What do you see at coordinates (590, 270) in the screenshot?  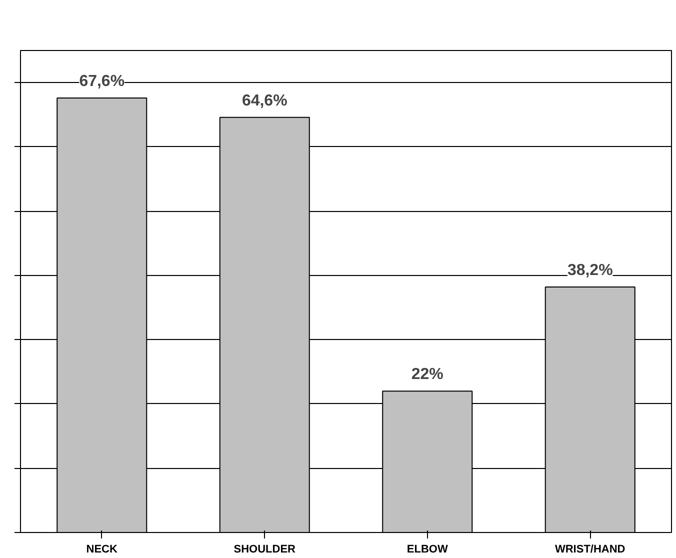 I see `data-label: 38,2%` at bounding box center [590, 270].